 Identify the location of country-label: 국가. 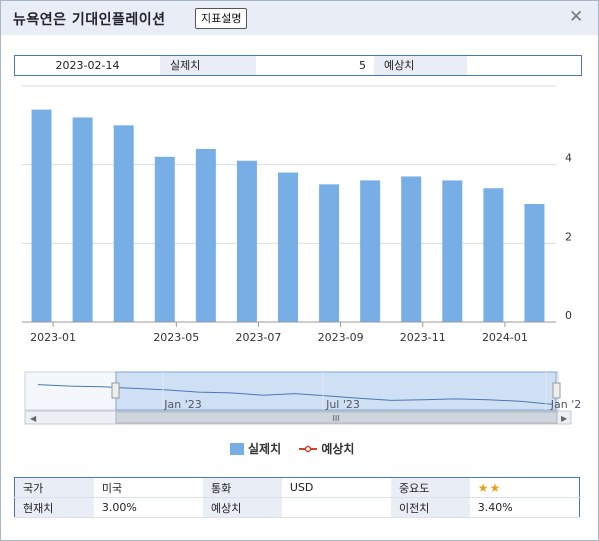
(54, 487).